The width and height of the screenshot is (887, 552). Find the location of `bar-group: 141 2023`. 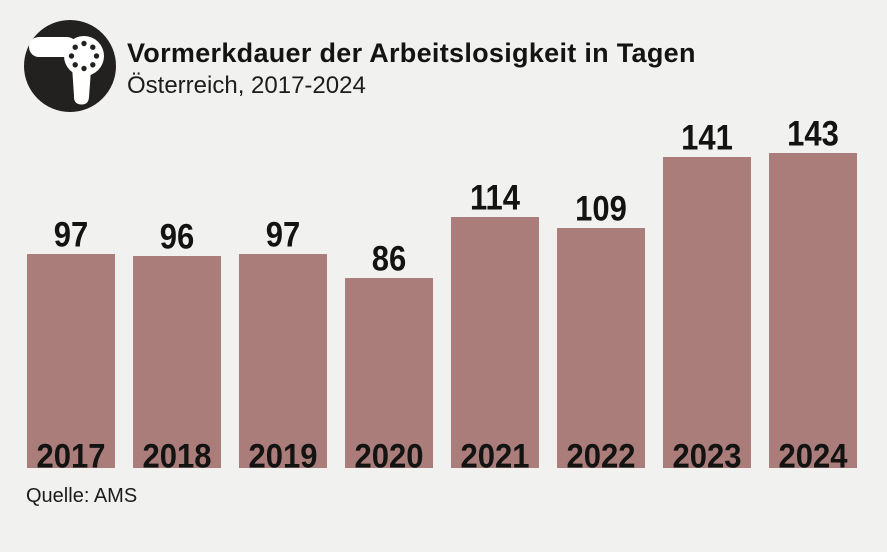

bar-group: 141 2023 is located at coordinates (707, 296).